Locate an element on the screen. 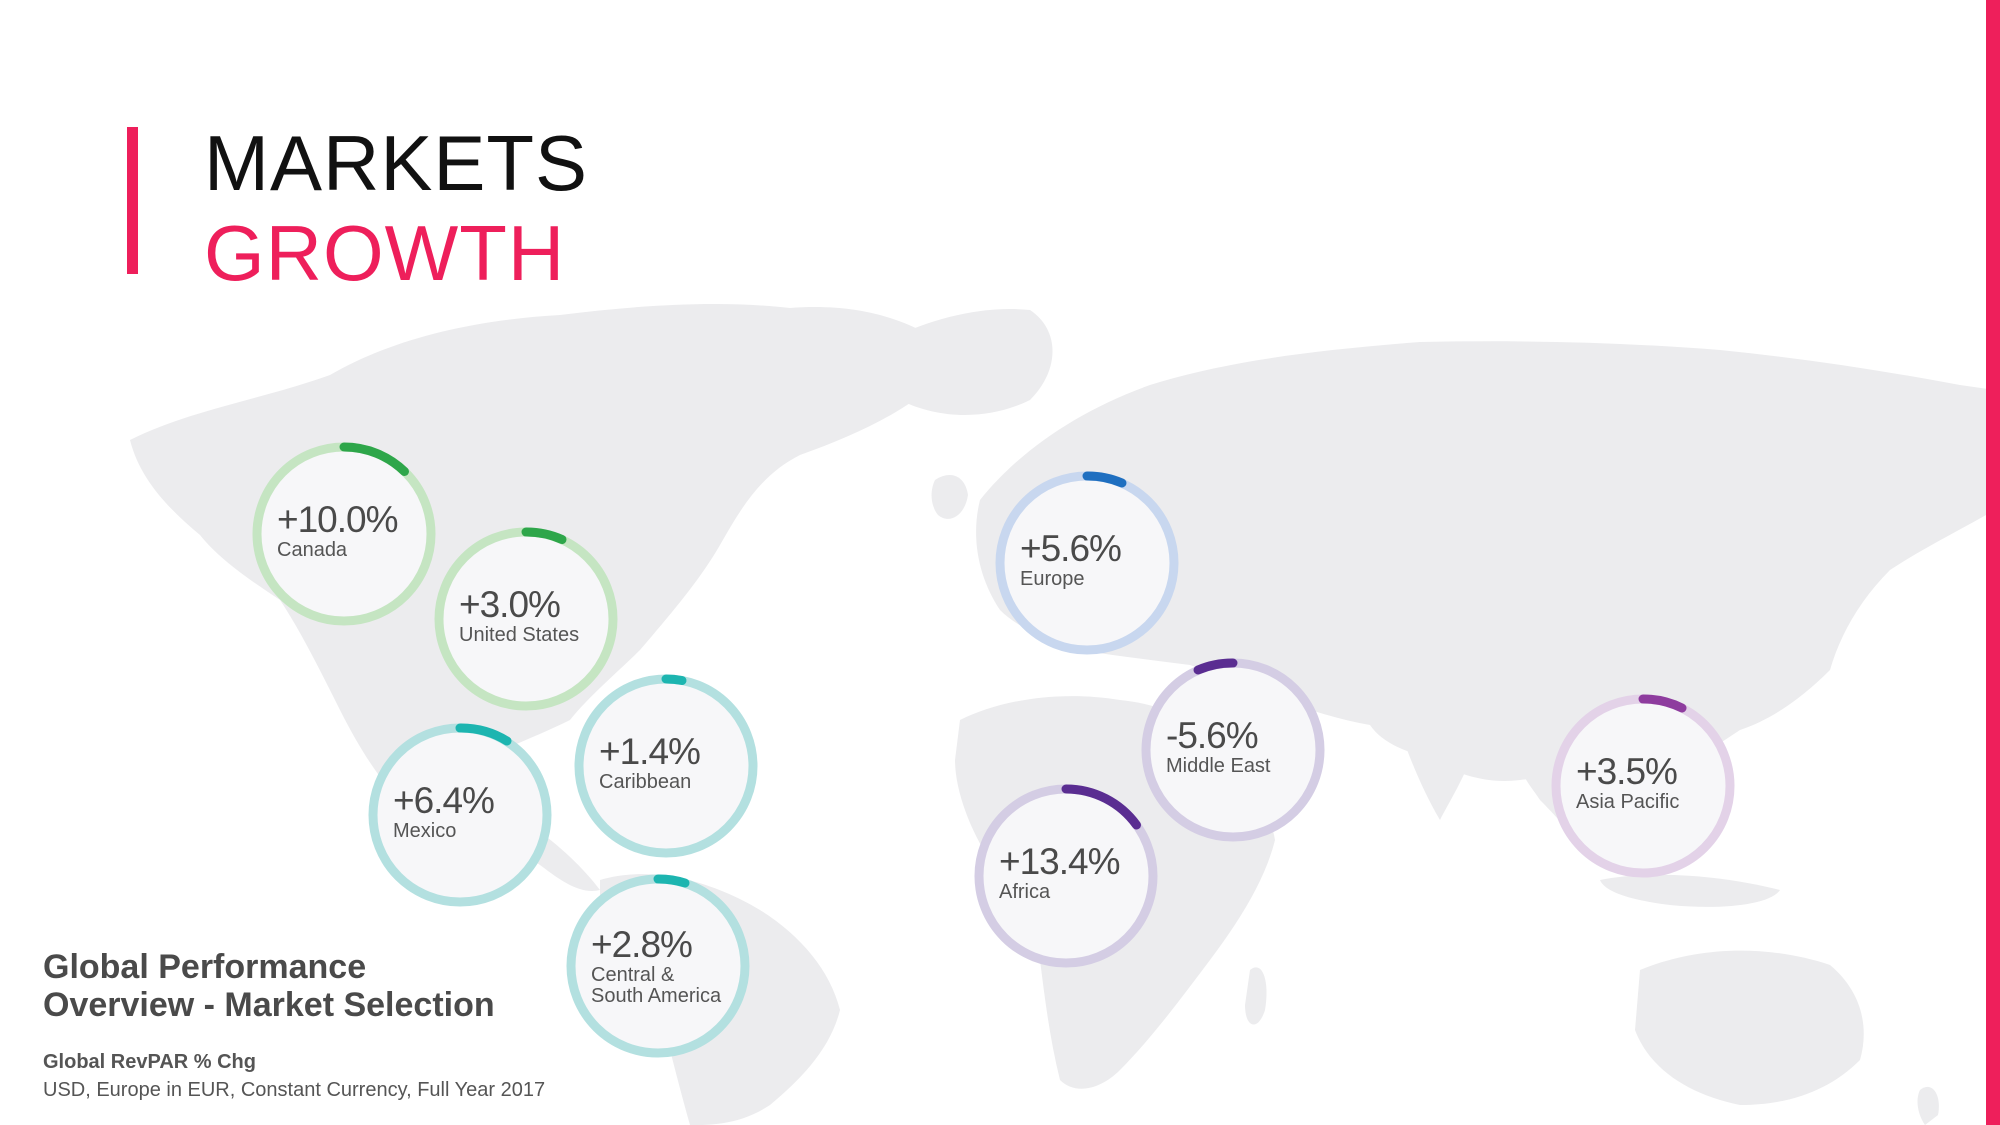 The width and height of the screenshot is (2000, 1125). land-india is located at coordinates (1440, 758).